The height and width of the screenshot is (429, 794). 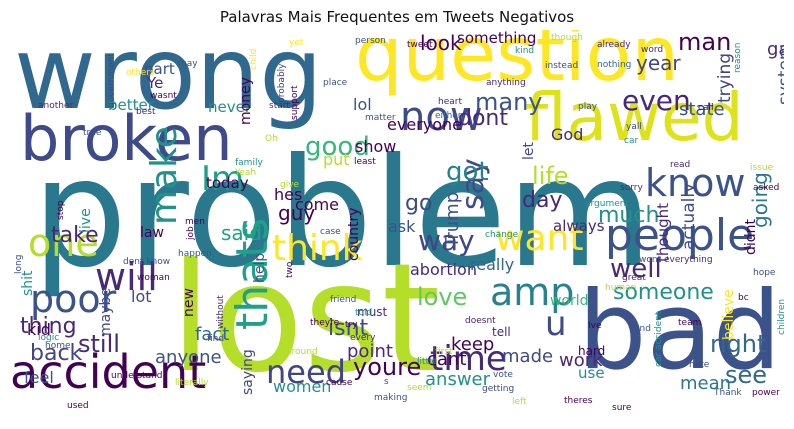 What do you see at coordinates (19, 264) in the screenshot?
I see `word-long: long` at bounding box center [19, 264].